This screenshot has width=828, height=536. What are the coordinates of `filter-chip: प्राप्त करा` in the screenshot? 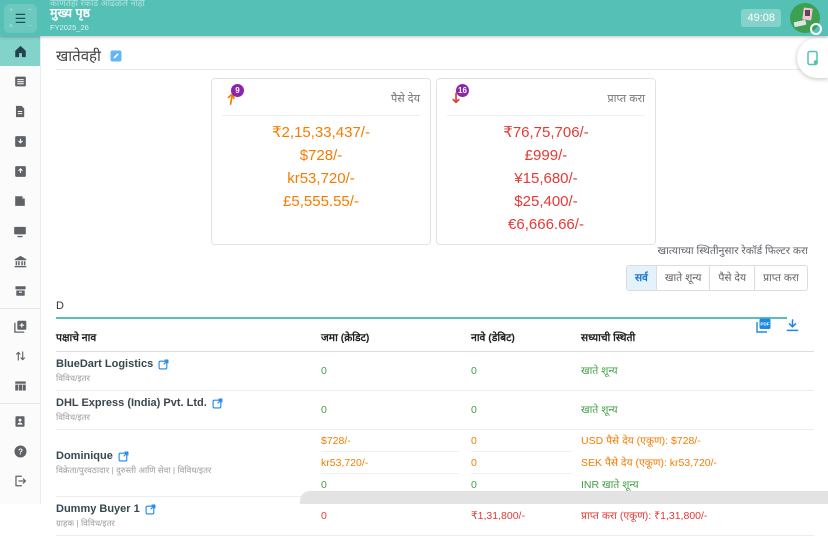 It's located at (780, 278).